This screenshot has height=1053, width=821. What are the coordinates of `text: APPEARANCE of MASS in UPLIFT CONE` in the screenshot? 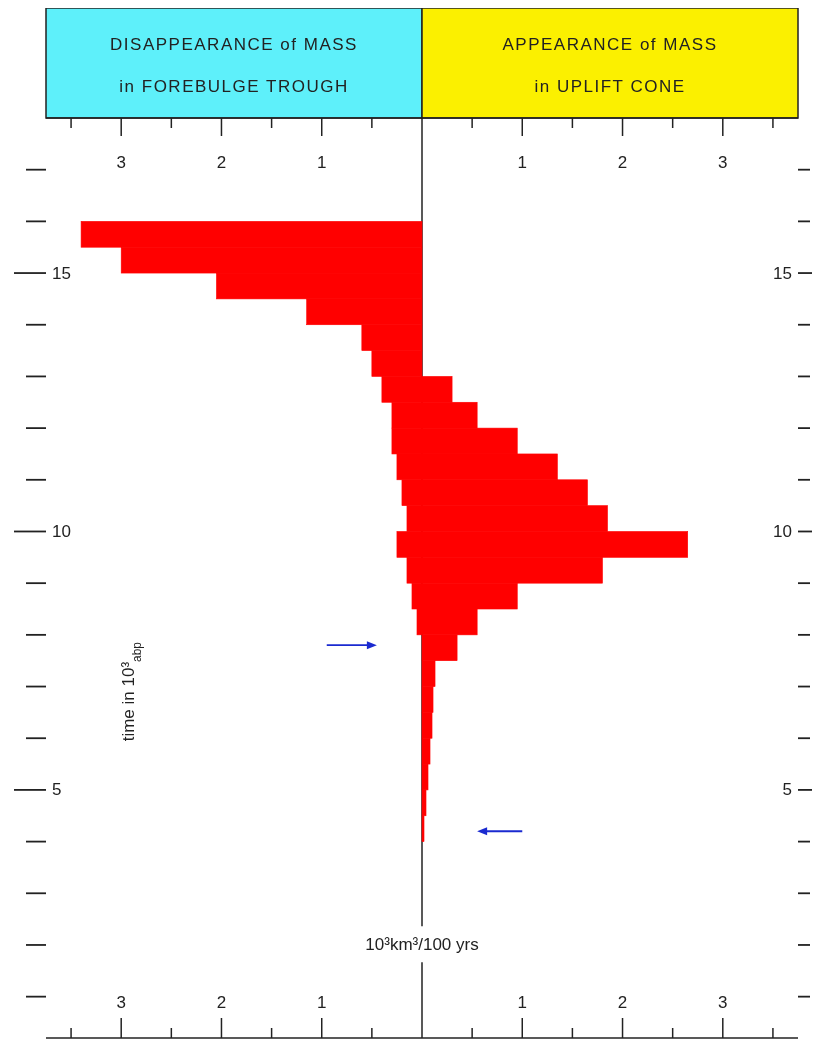 It's located at (610, 65).